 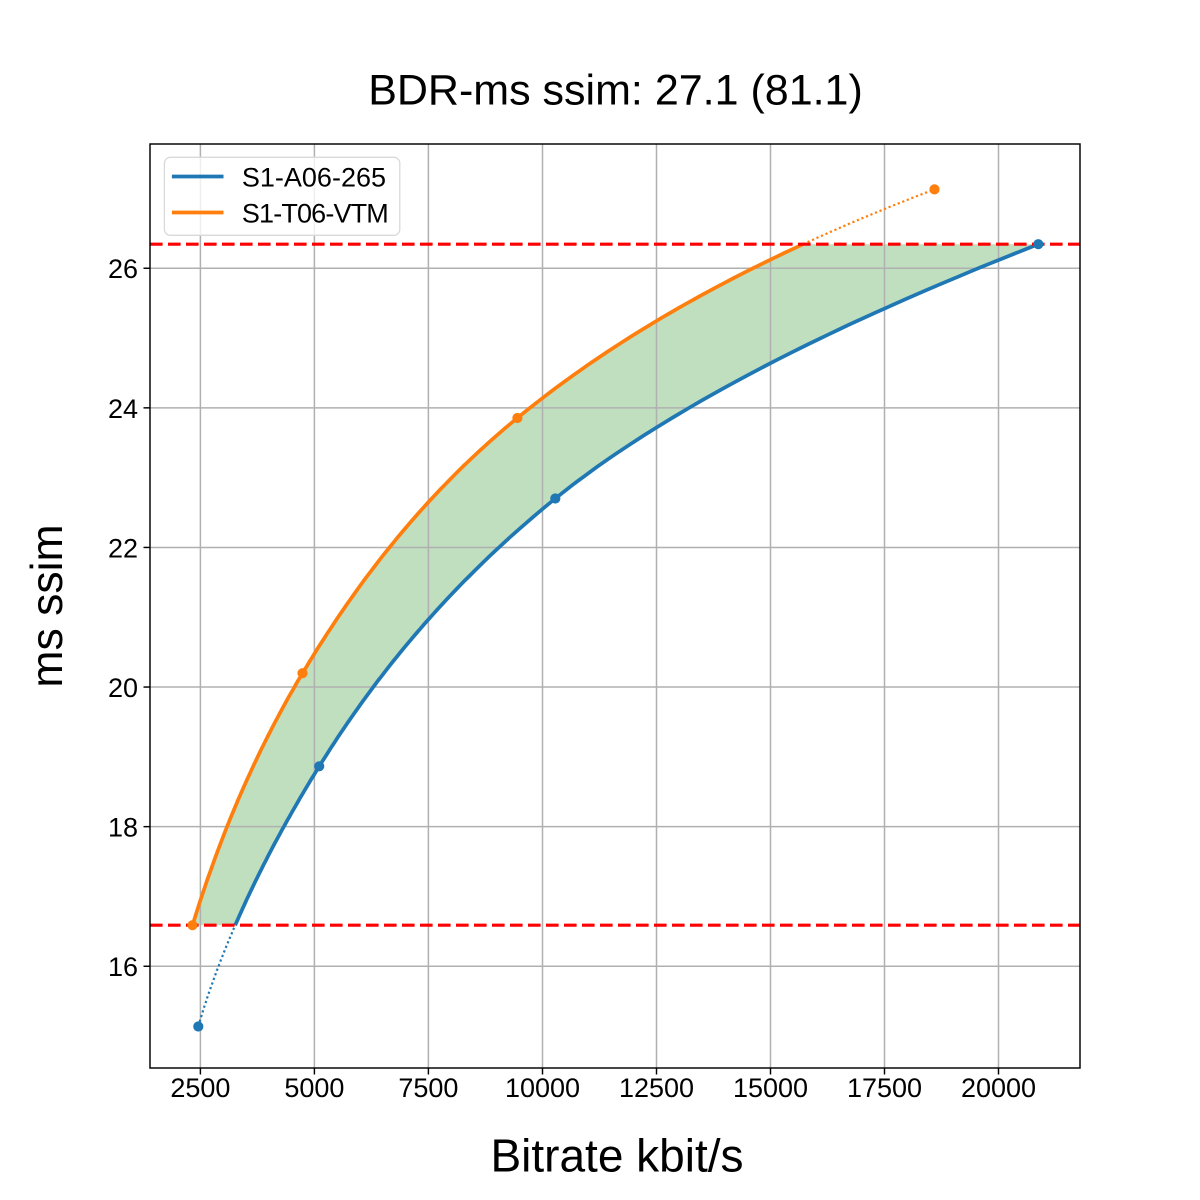 I want to click on svg-text: ms ssim, so click(x=47, y=605).